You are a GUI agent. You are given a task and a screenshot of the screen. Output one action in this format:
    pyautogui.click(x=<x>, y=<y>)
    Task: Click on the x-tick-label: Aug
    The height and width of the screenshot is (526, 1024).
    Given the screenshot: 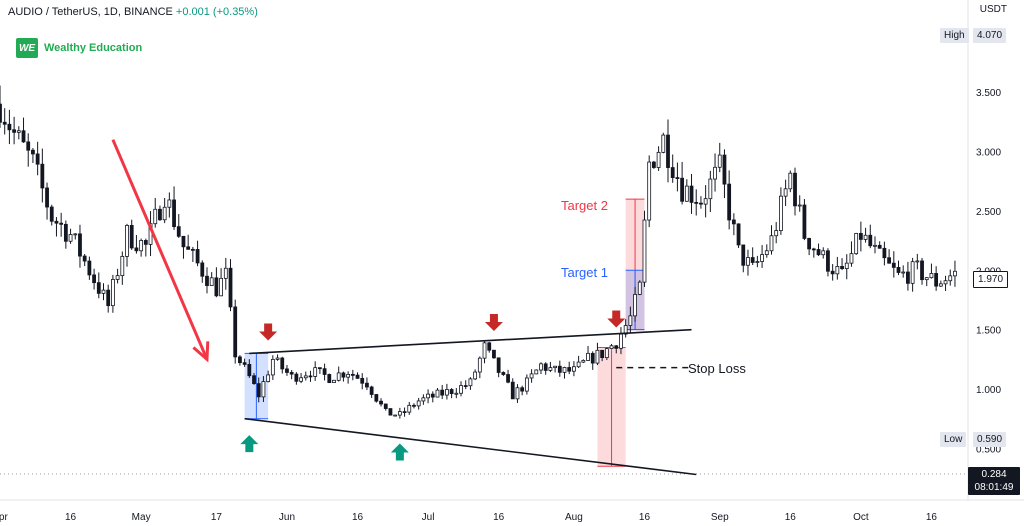 What is the action you would take?
    pyautogui.click(x=574, y=517)
    